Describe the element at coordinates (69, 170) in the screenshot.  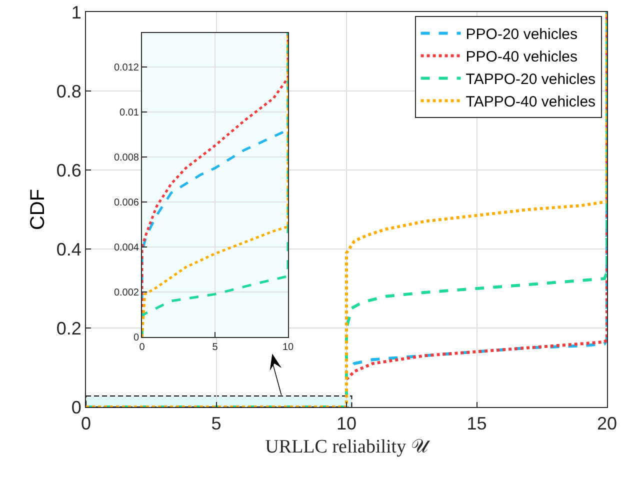
I see `y-tick-label: 0.6` at that location.